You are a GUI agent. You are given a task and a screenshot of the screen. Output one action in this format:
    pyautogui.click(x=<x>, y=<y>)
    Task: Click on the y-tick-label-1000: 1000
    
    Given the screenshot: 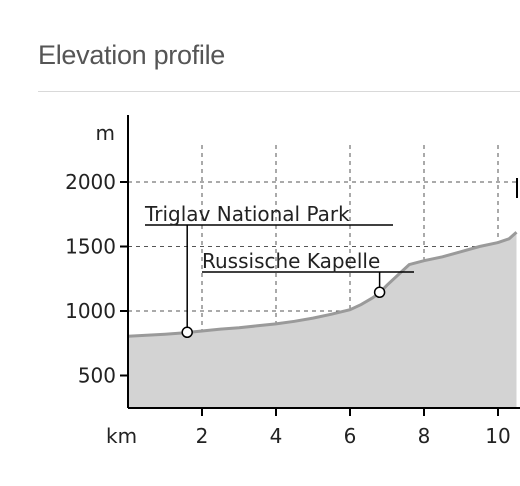 What is the action you would take?
    pyautogui.click(x=90, y=311)
    